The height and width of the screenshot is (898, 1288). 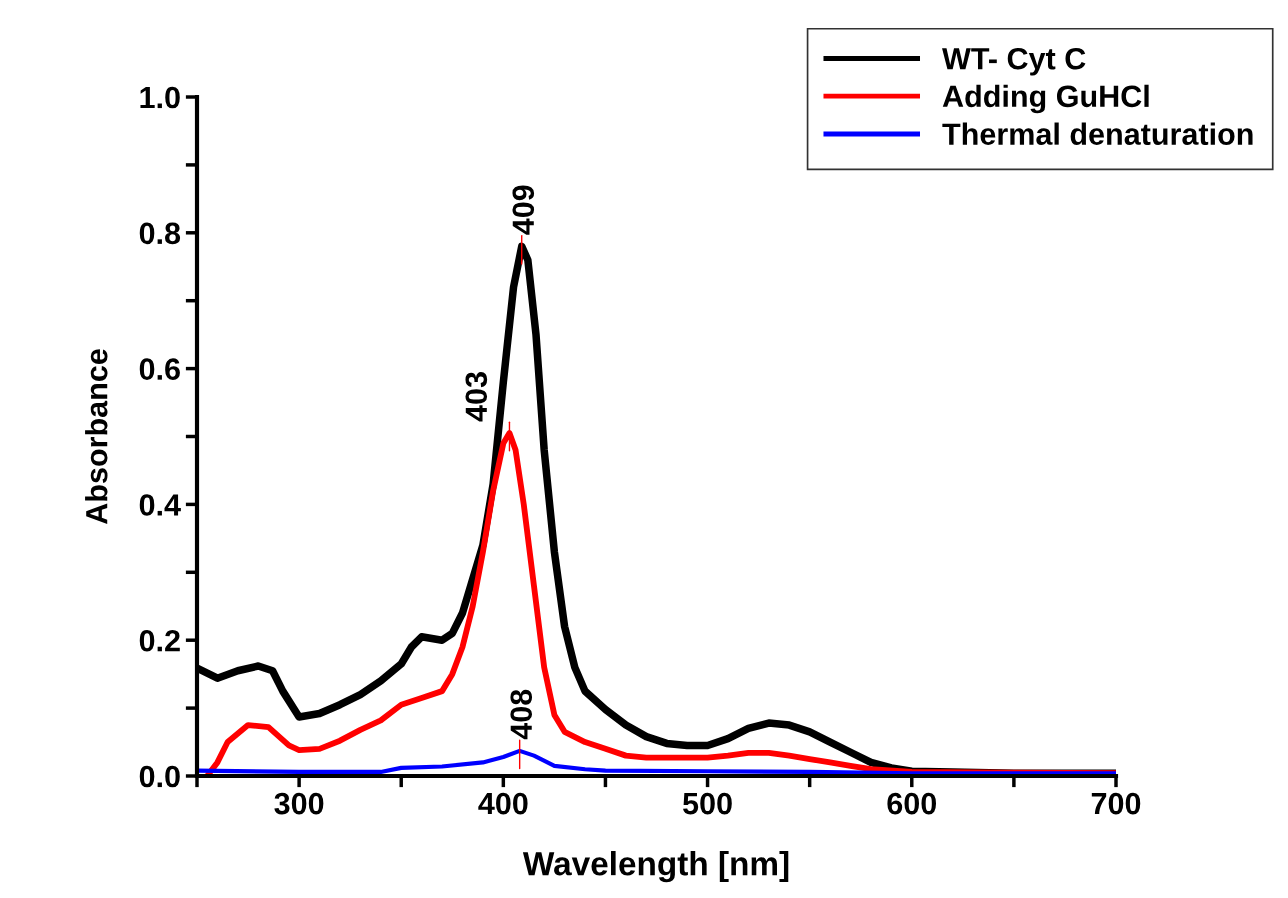 What do you see at coordinates (159, 776) in the screenshot?
I see `y-tick-label: 0.0` at bounding box center [159, 776].